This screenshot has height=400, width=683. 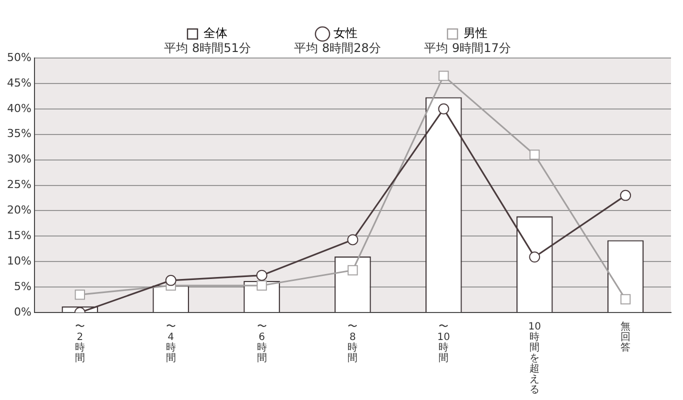 What do you see at coordinates (261, 342) in the screenshot?
I see `x-tick-label: 〜6時間` at bounding box center [261, 342].